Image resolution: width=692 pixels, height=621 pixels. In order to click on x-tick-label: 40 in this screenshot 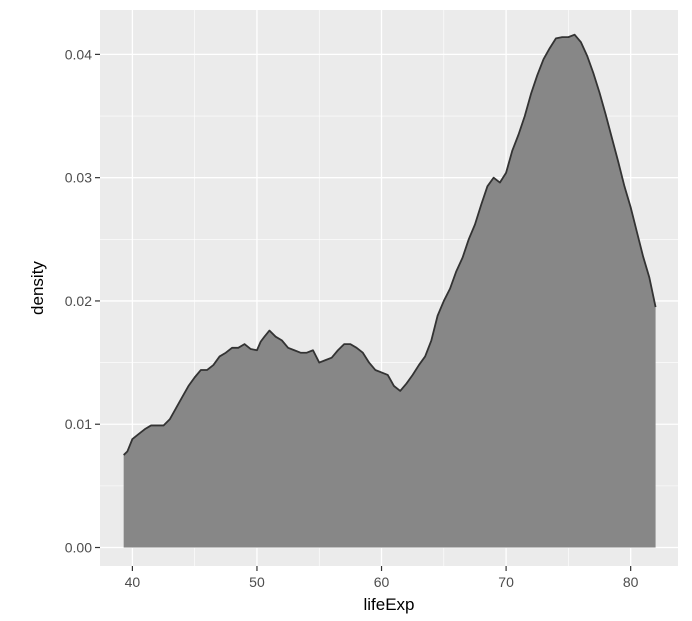, I will do `click(133, 582)`.